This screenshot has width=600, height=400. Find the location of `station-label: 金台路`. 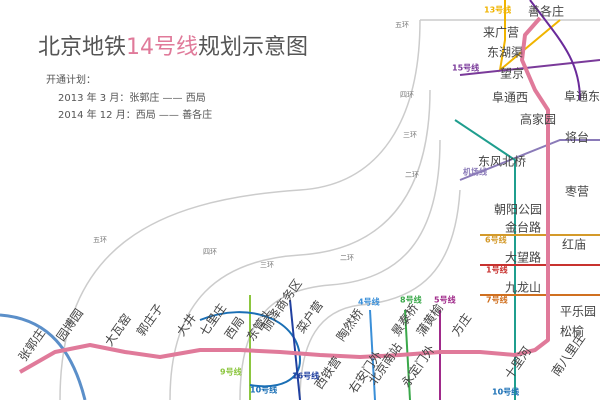

station-label: 金台路 is located at coordinates (523, 227).